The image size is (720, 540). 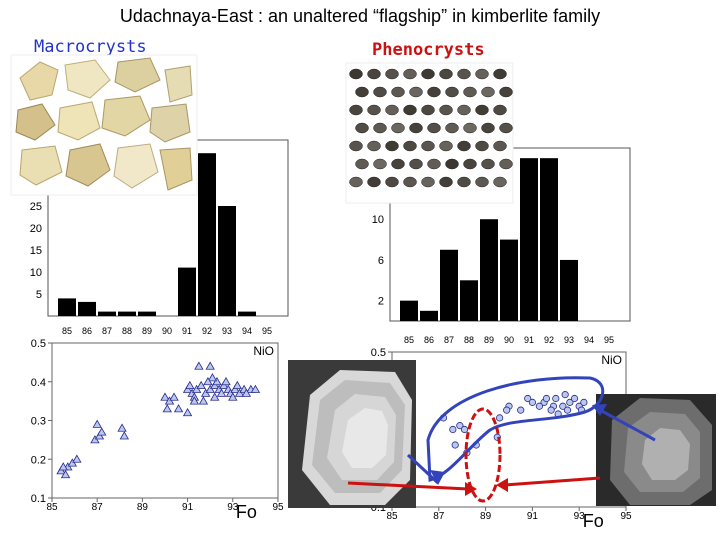 I want to click on x-tick-label: 92, so click(x=207, y=331).